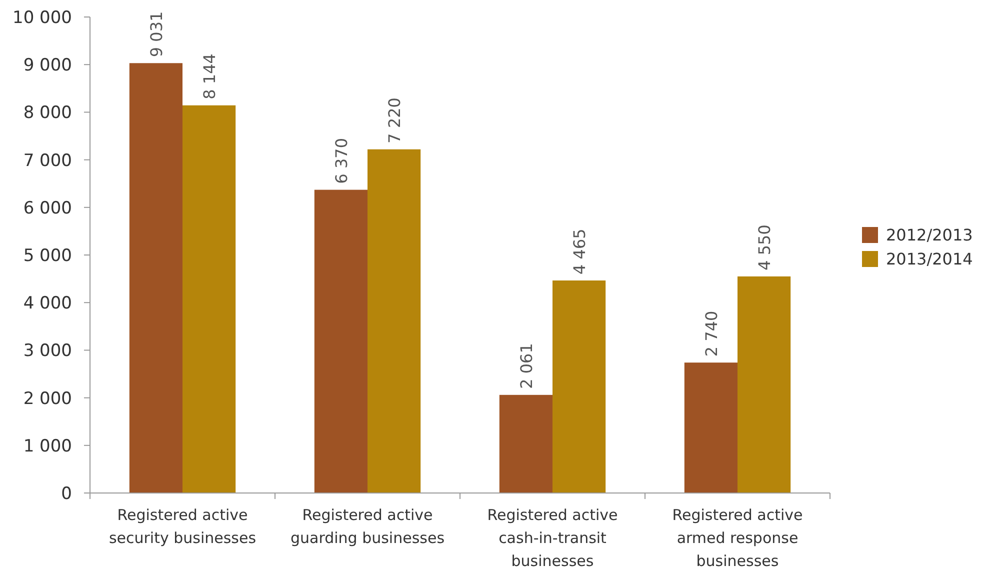  I want to click on legend-label: 2012/2013, so click(929, 235).